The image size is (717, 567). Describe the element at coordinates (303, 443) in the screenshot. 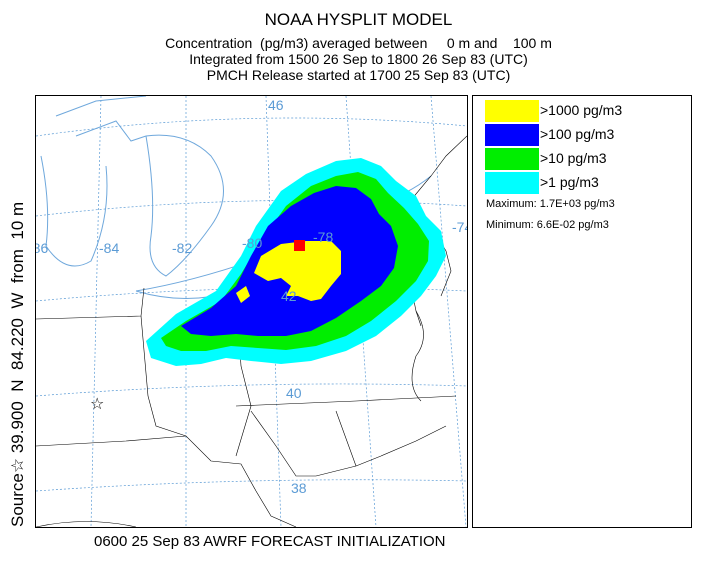

I see `border-wv` at that location.